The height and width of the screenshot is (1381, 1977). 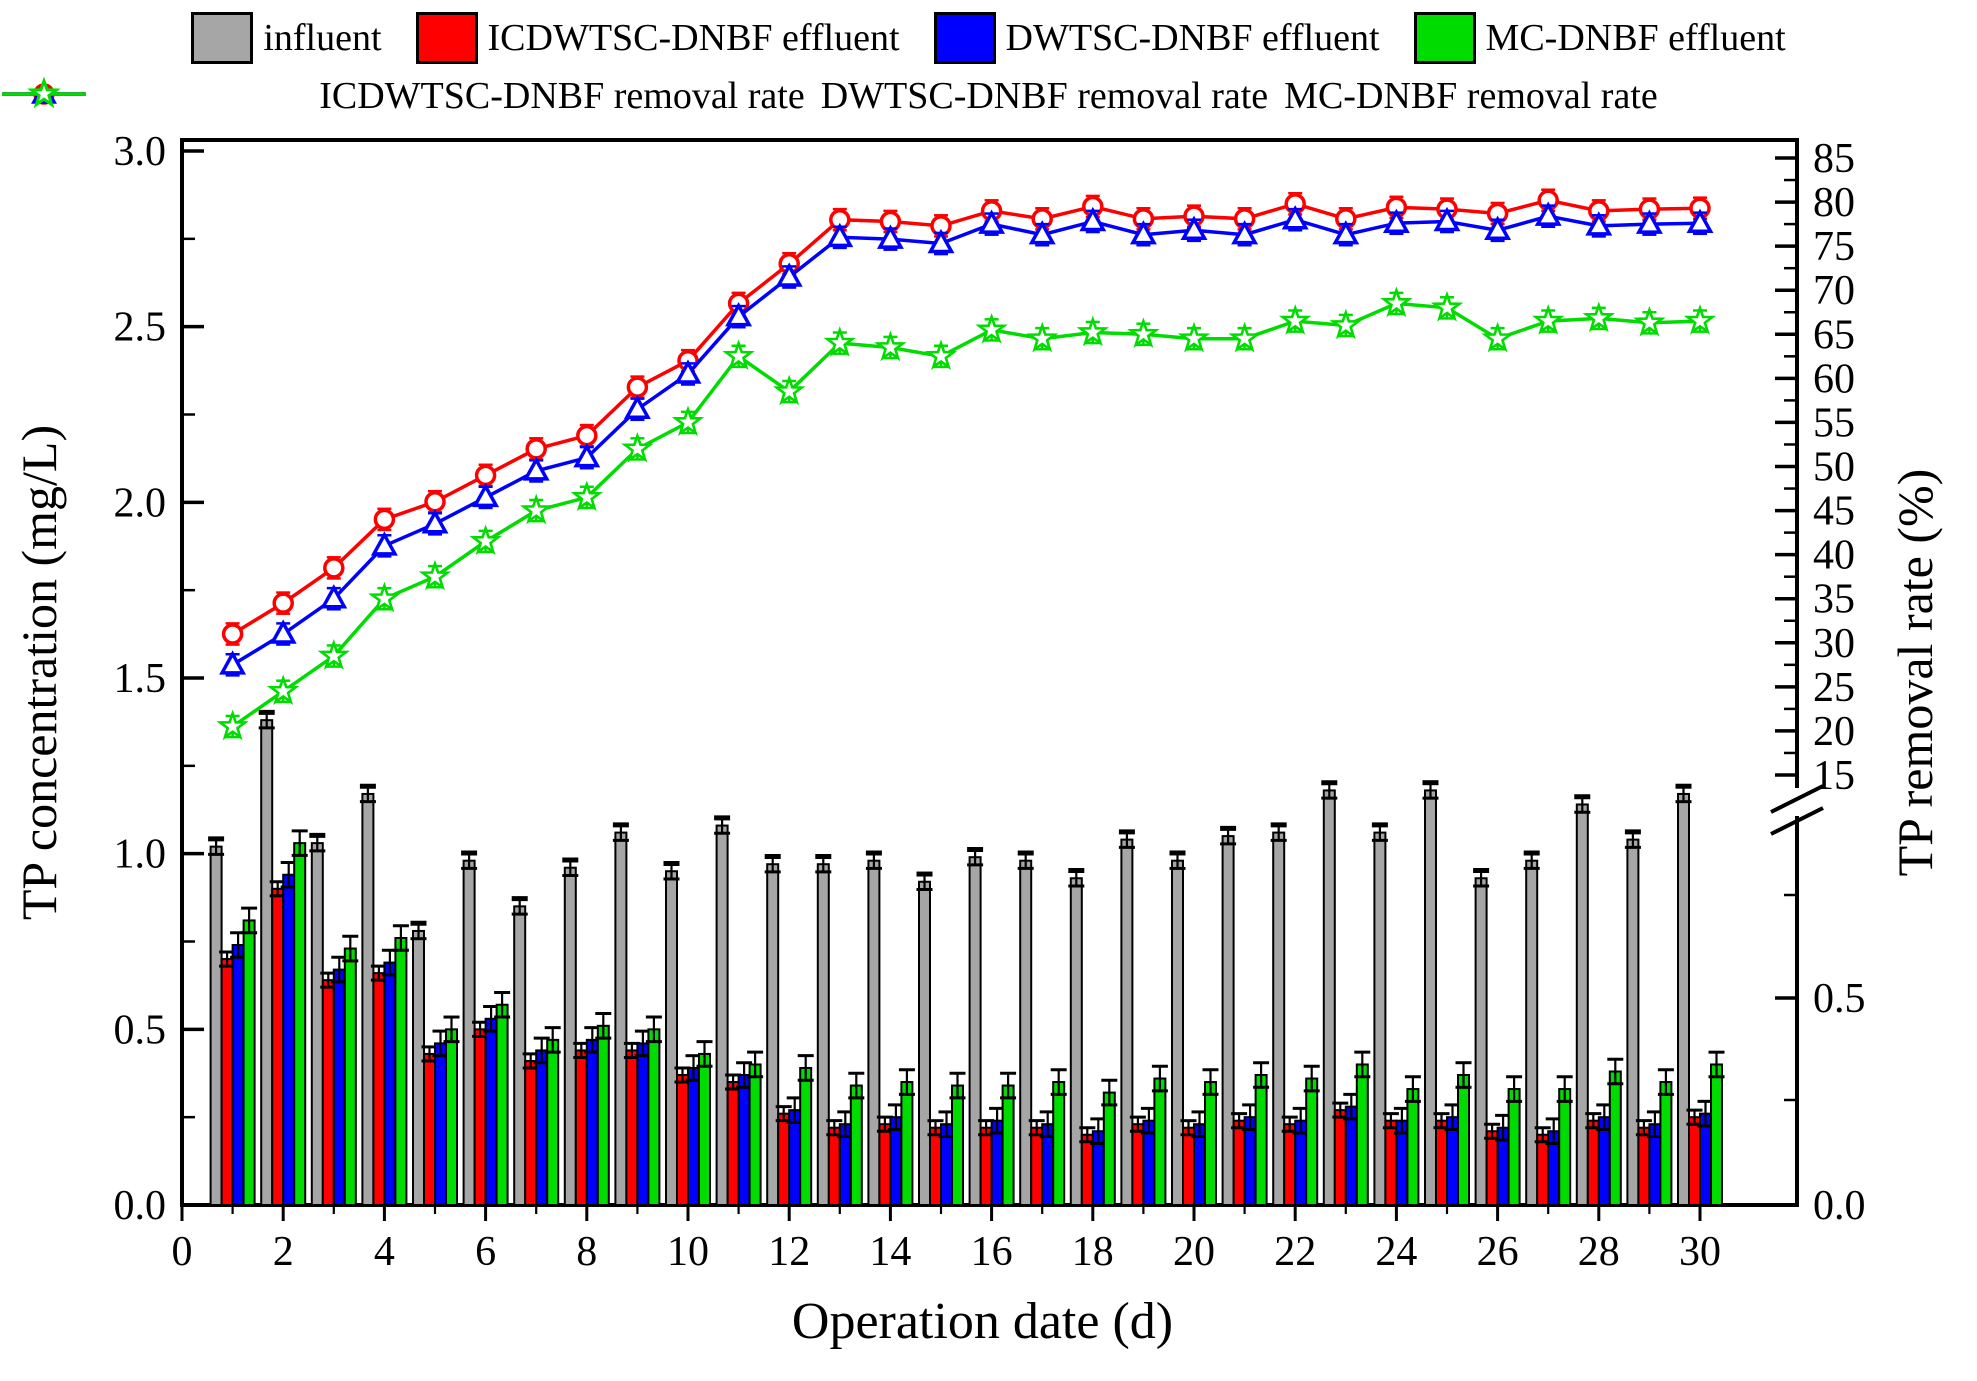 What do you see at coordinates (1915, 673) in the screenshot?
I see `right-axis-title: TP removal rate (%)` at bounding box center [1915, 673].